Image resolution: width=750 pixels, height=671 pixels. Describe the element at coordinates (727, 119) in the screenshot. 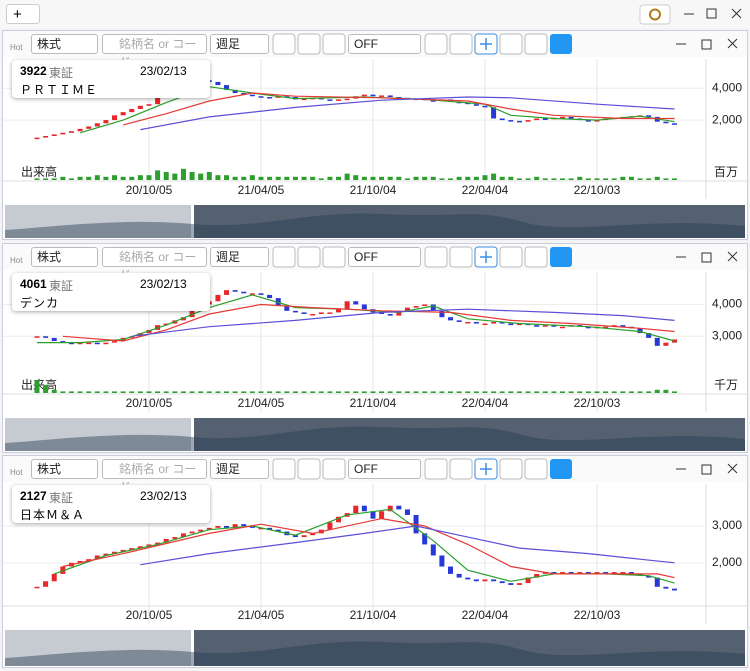

I see `y-tick-label: 2,000` at that location.